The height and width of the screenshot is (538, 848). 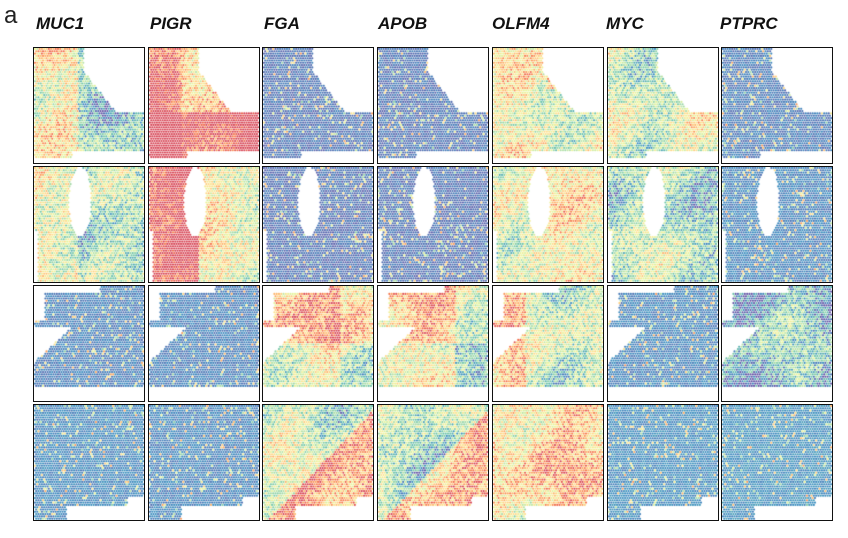 I want to click on gene-label-ptprc: PTPRC, so click(x=749, y=23).